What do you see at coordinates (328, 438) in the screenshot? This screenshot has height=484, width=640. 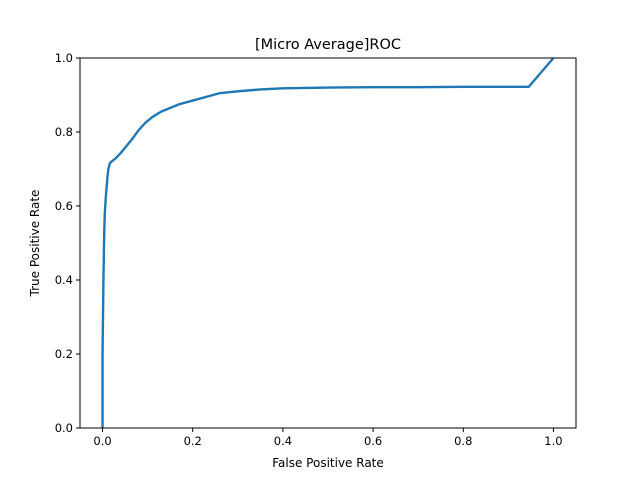 I see `x-axis: 0.0 0.2 0.4 0.6 0.8 1.0` at bounding box center [328, 438].